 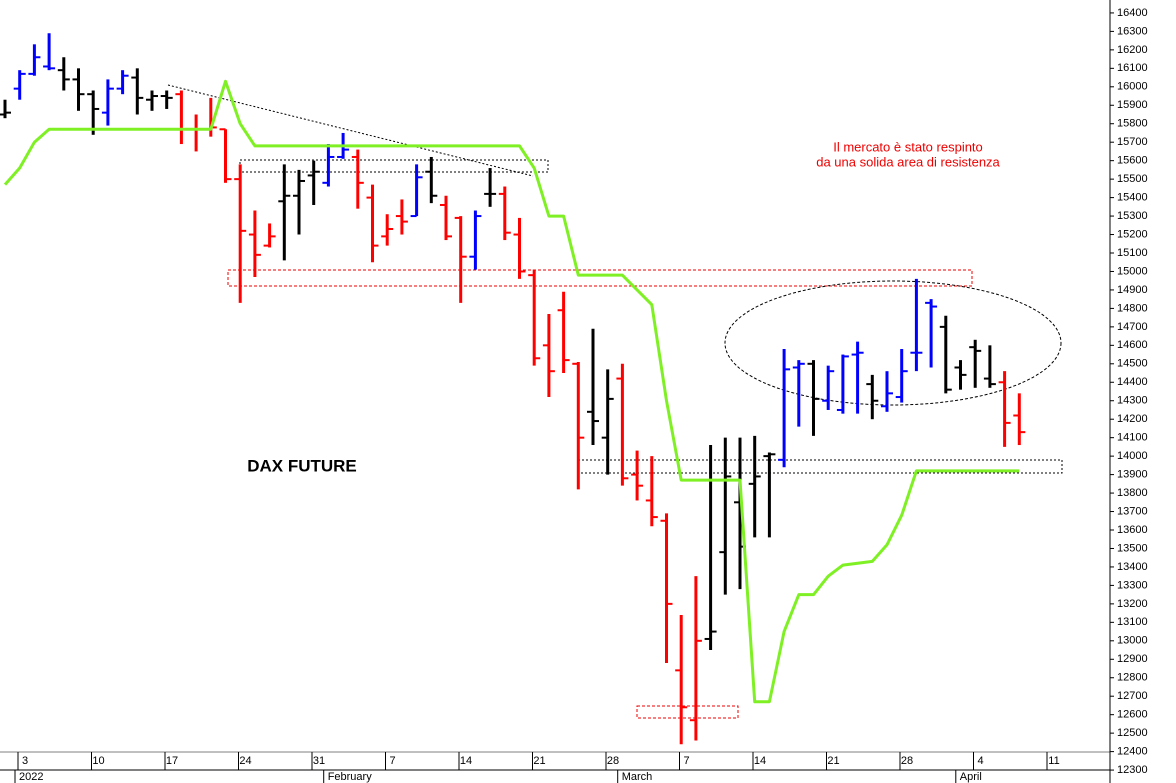 I want to click on x-tick-label: 31, so click(x=319, y=761).